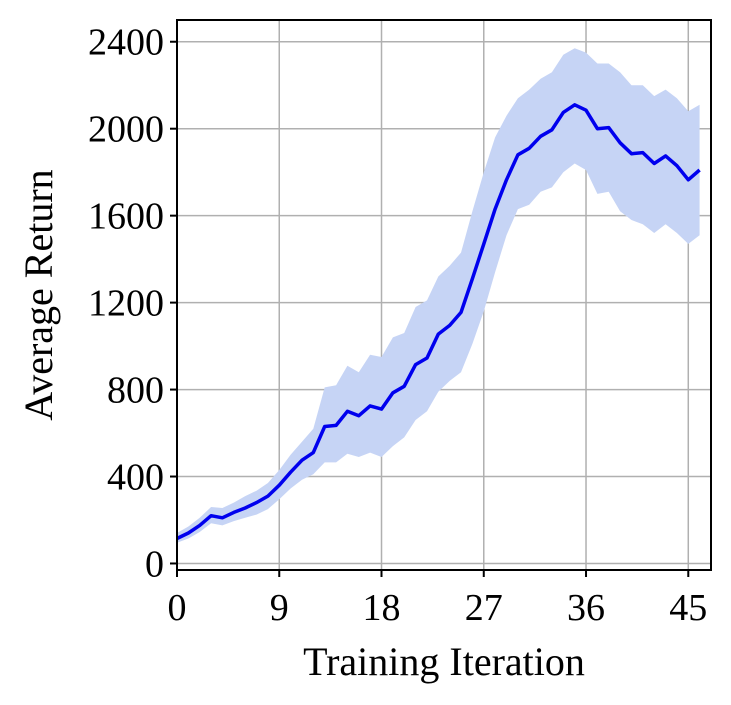  Describe the element at coordinates (126, 217) in the screenshot. I see `y-tick-label: 1600` at that location.